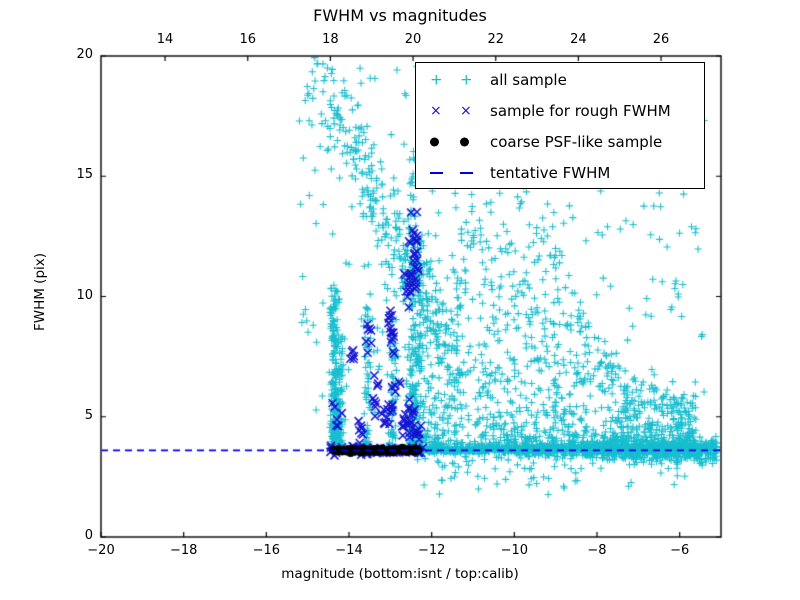 The image size is (800, 600). I want to click on legend-marker-dash-icon, so click(453, 172).